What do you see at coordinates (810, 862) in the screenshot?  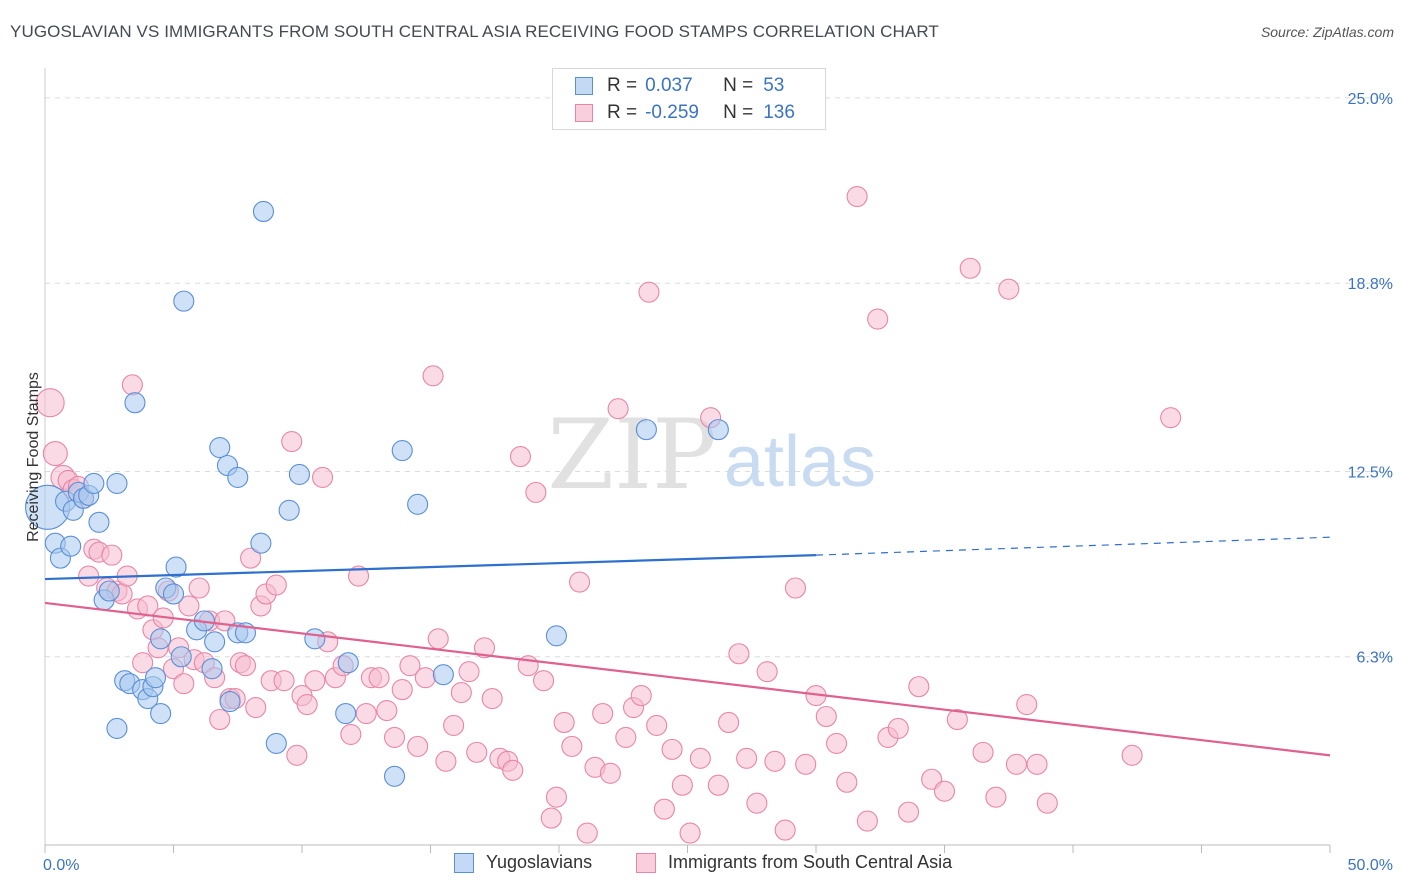 I see `series-legend-label: Immigrants from South Central Asia` at bounding box center [810, 862].